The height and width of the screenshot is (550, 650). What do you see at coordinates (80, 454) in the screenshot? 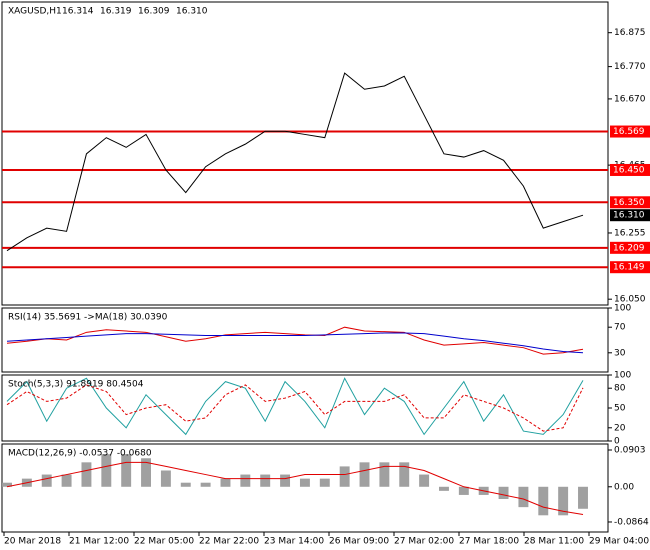
I see `pane-title: MACD(12,26,9) -0.0537 -0.0680` at bounding box center [80, 454].